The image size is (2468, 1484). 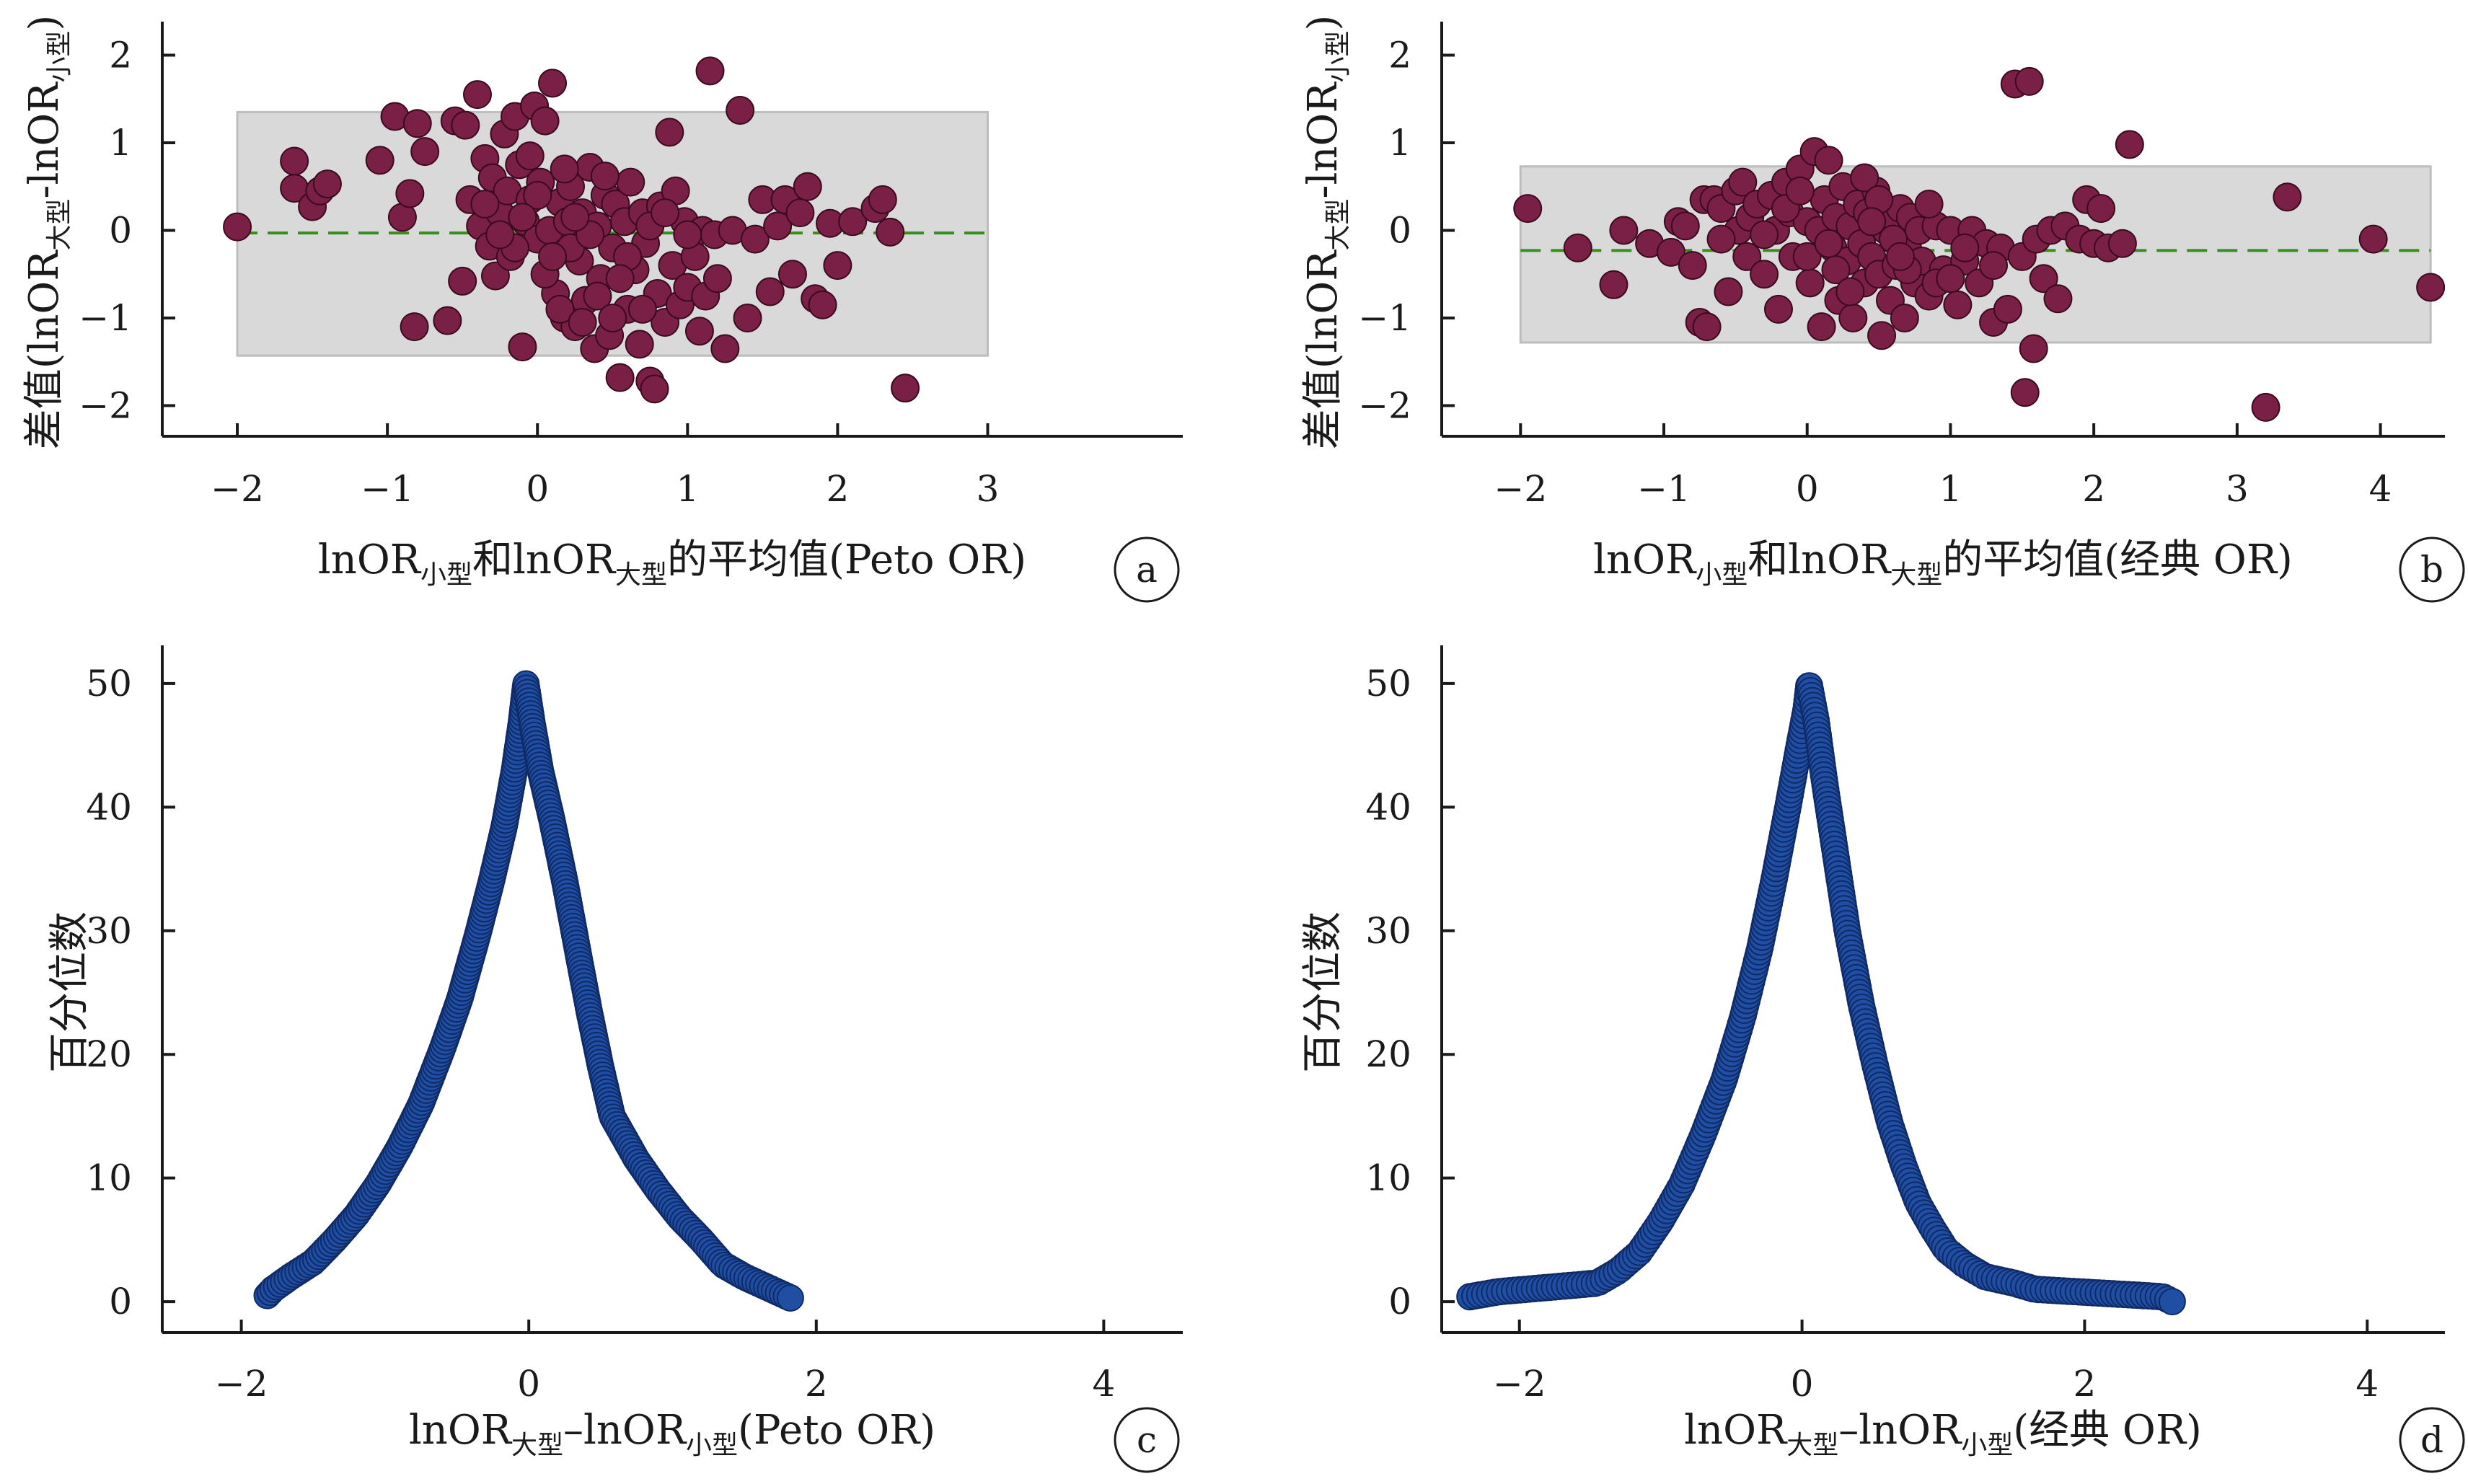 What do you see at coordinates (105, 405) in the screenshot?
I see `y-tick-label: −2` at bounding box center [105, 405].